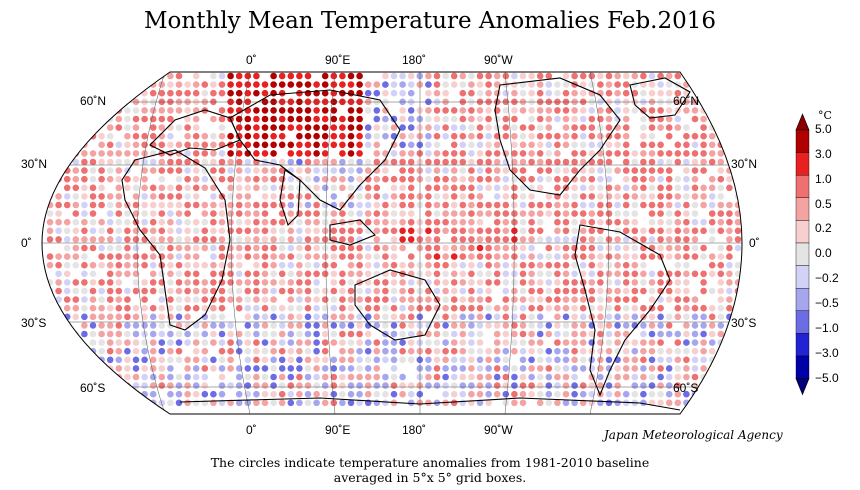  I want to click on coastline, so click(660, 98).